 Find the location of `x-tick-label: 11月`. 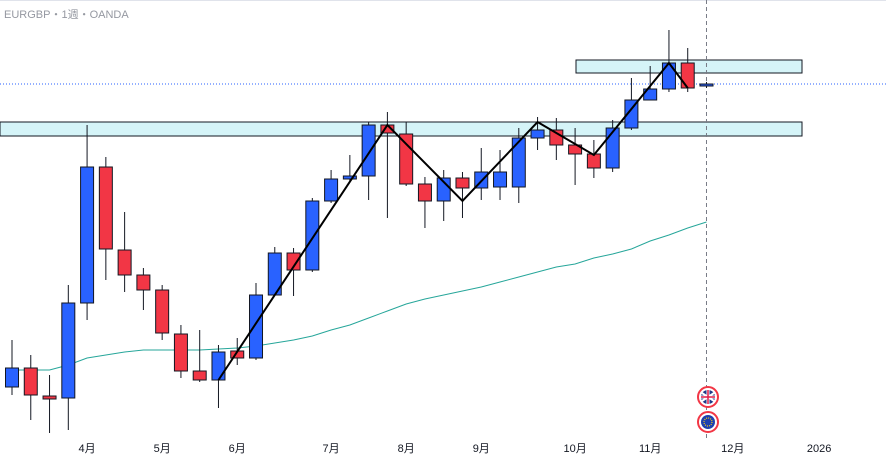

x-tick-label: 11月 is located at coordinates (650, 449).